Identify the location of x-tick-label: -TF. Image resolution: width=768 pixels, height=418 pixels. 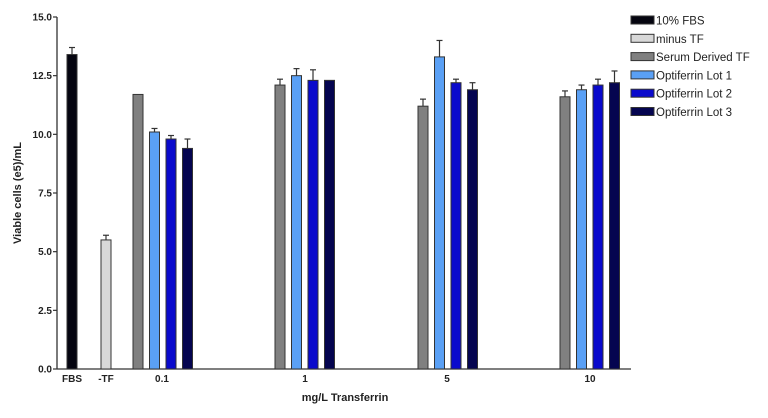
(106, 379).